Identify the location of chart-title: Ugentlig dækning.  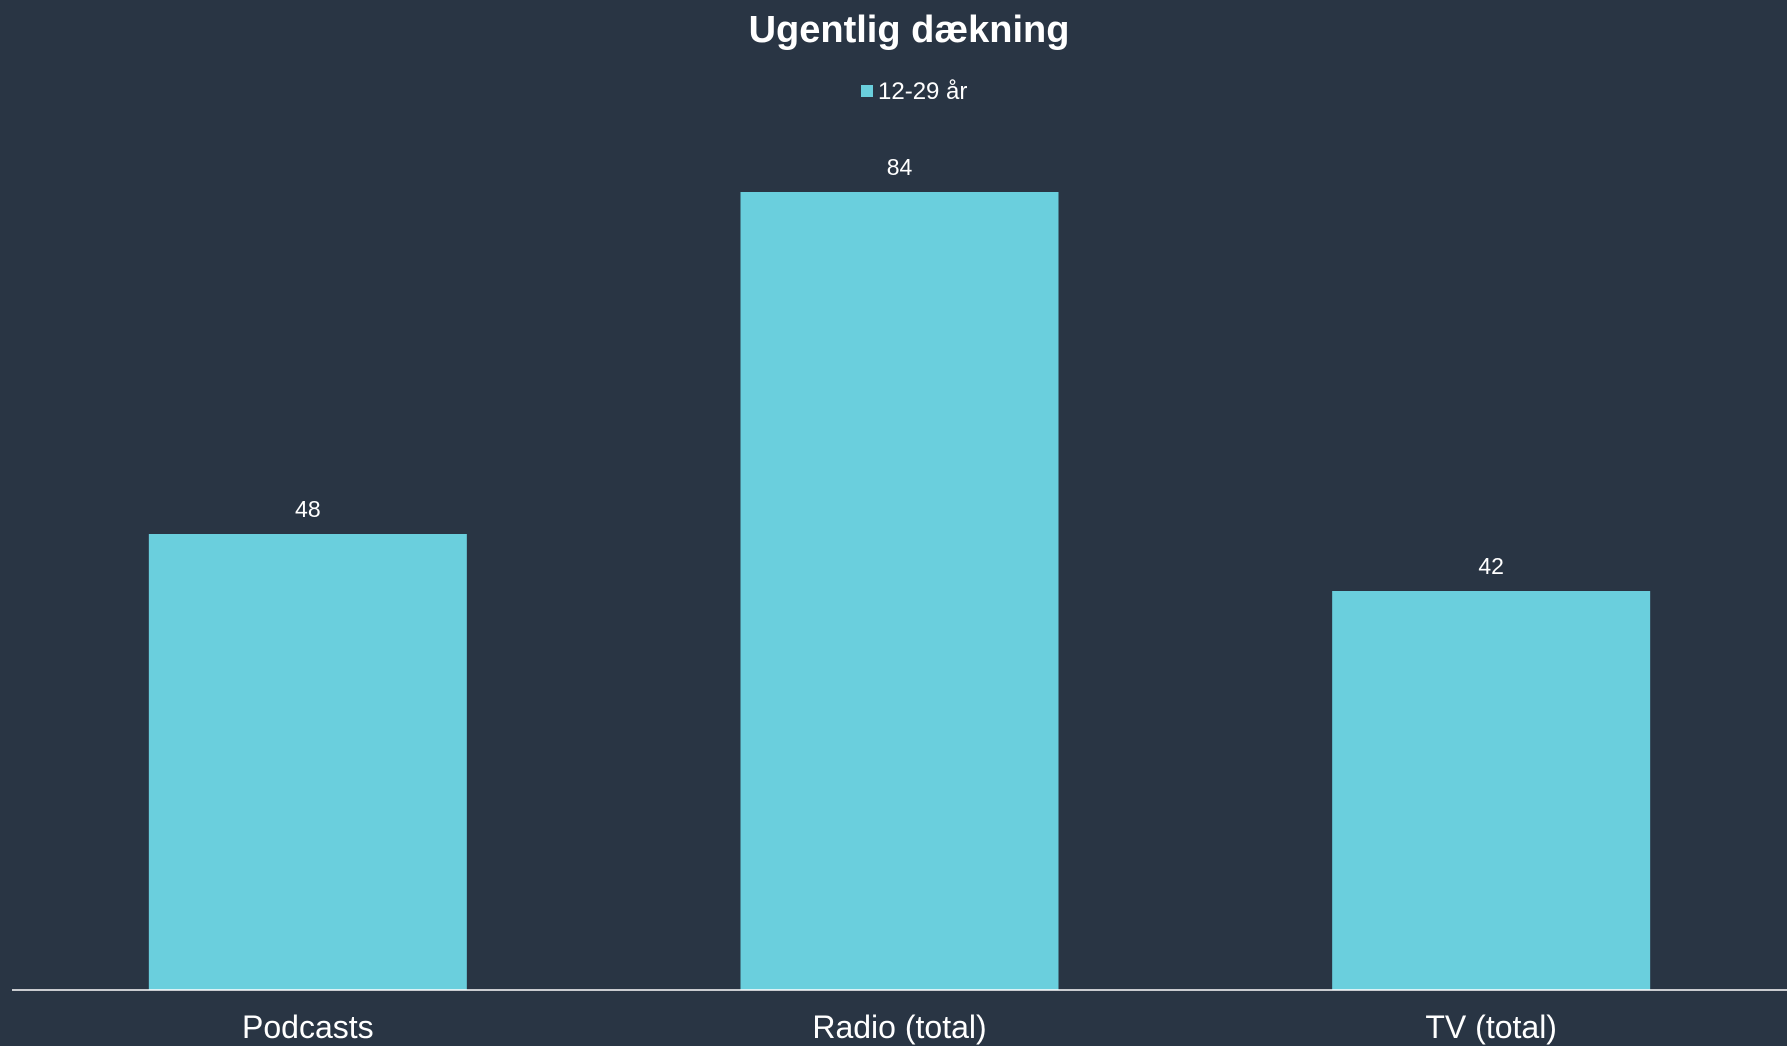
(909, 30).